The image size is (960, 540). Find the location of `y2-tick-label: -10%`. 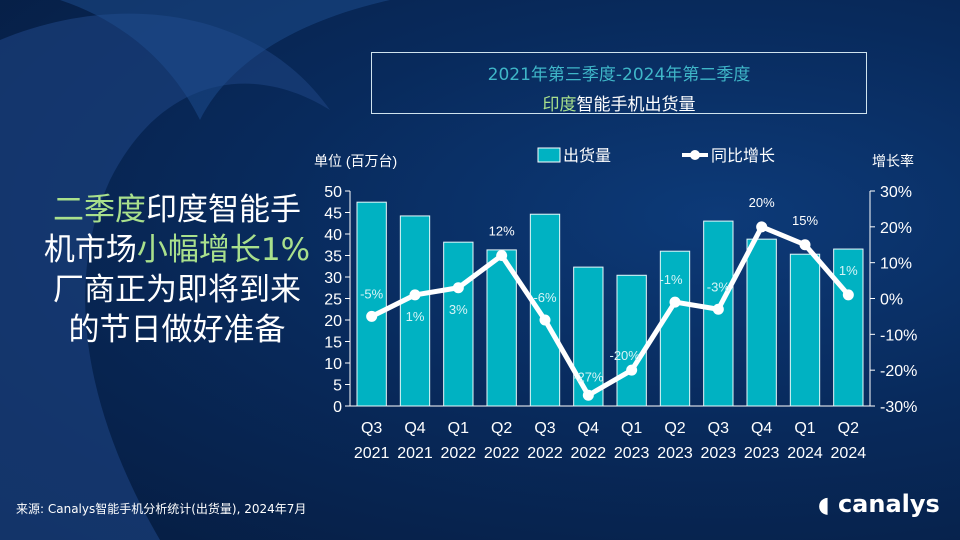

y2-tick-label: -10% is located at coordinates (898, 335).